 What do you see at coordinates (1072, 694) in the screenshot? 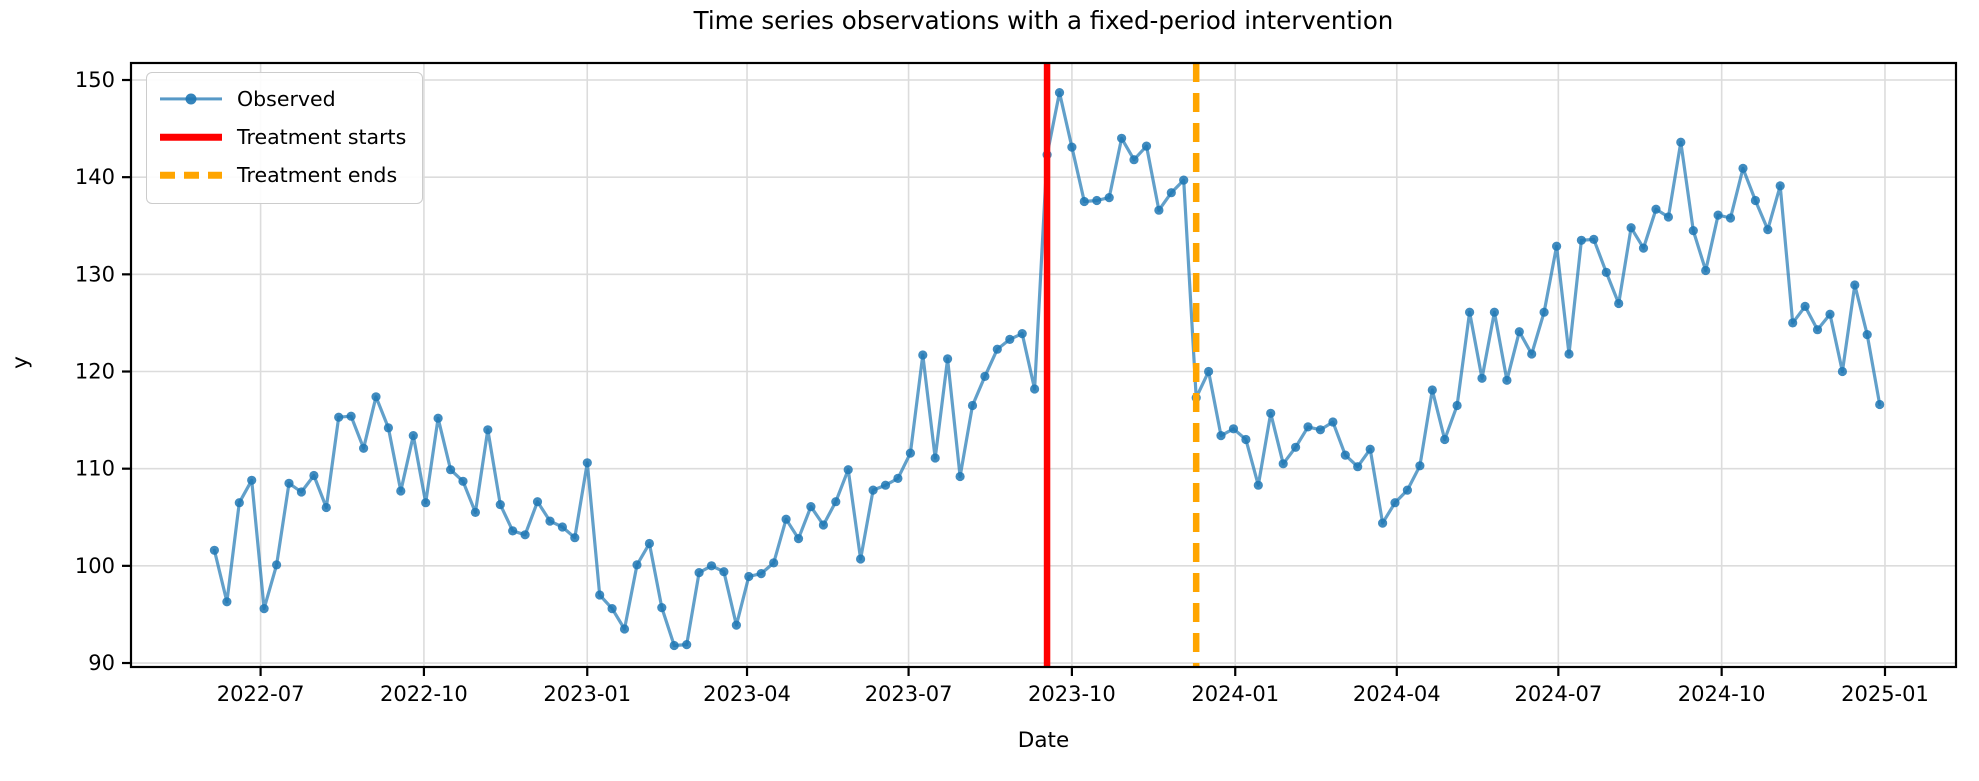
I see `x-tick-label: 2023-10` at bounding box center [1072, 694].